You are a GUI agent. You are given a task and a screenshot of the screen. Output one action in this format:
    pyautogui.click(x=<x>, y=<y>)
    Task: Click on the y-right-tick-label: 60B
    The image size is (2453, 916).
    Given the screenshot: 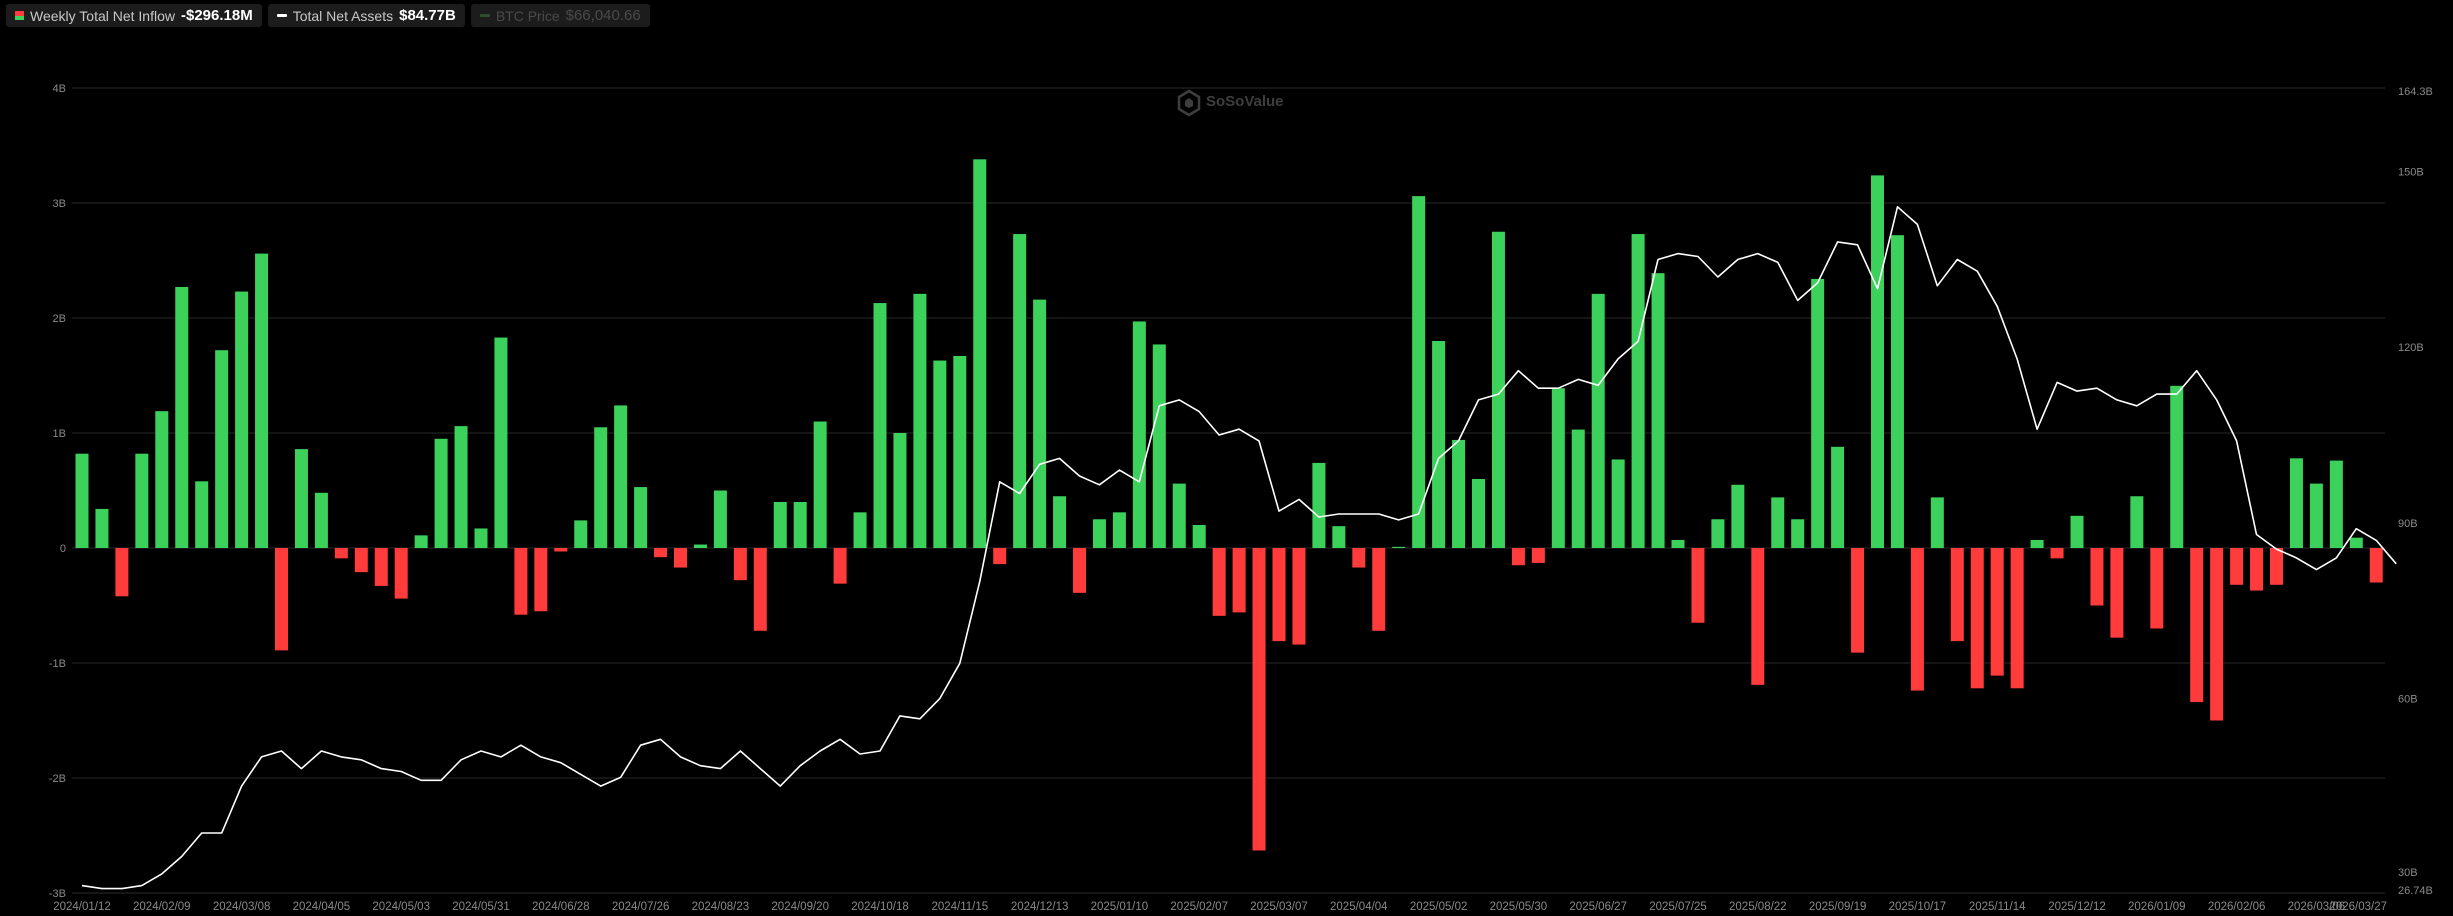 What is the action you would take?
    pyautogui.click(x=2408, y=699)
    